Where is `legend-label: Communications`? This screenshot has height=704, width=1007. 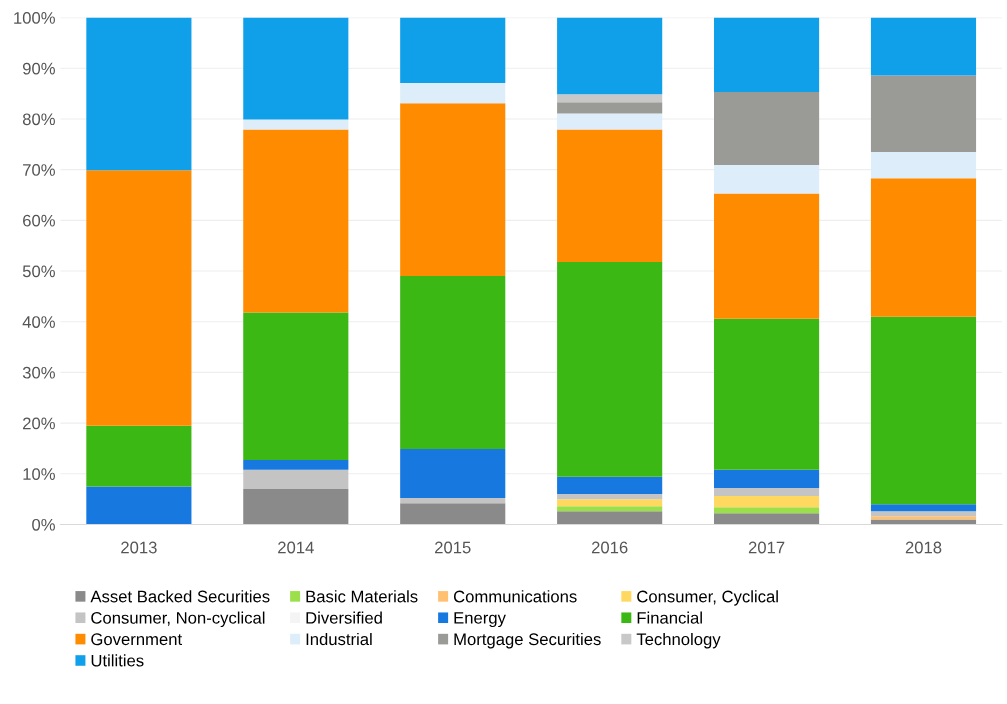 legend-label: Communications is located at coordinates (515, 596).